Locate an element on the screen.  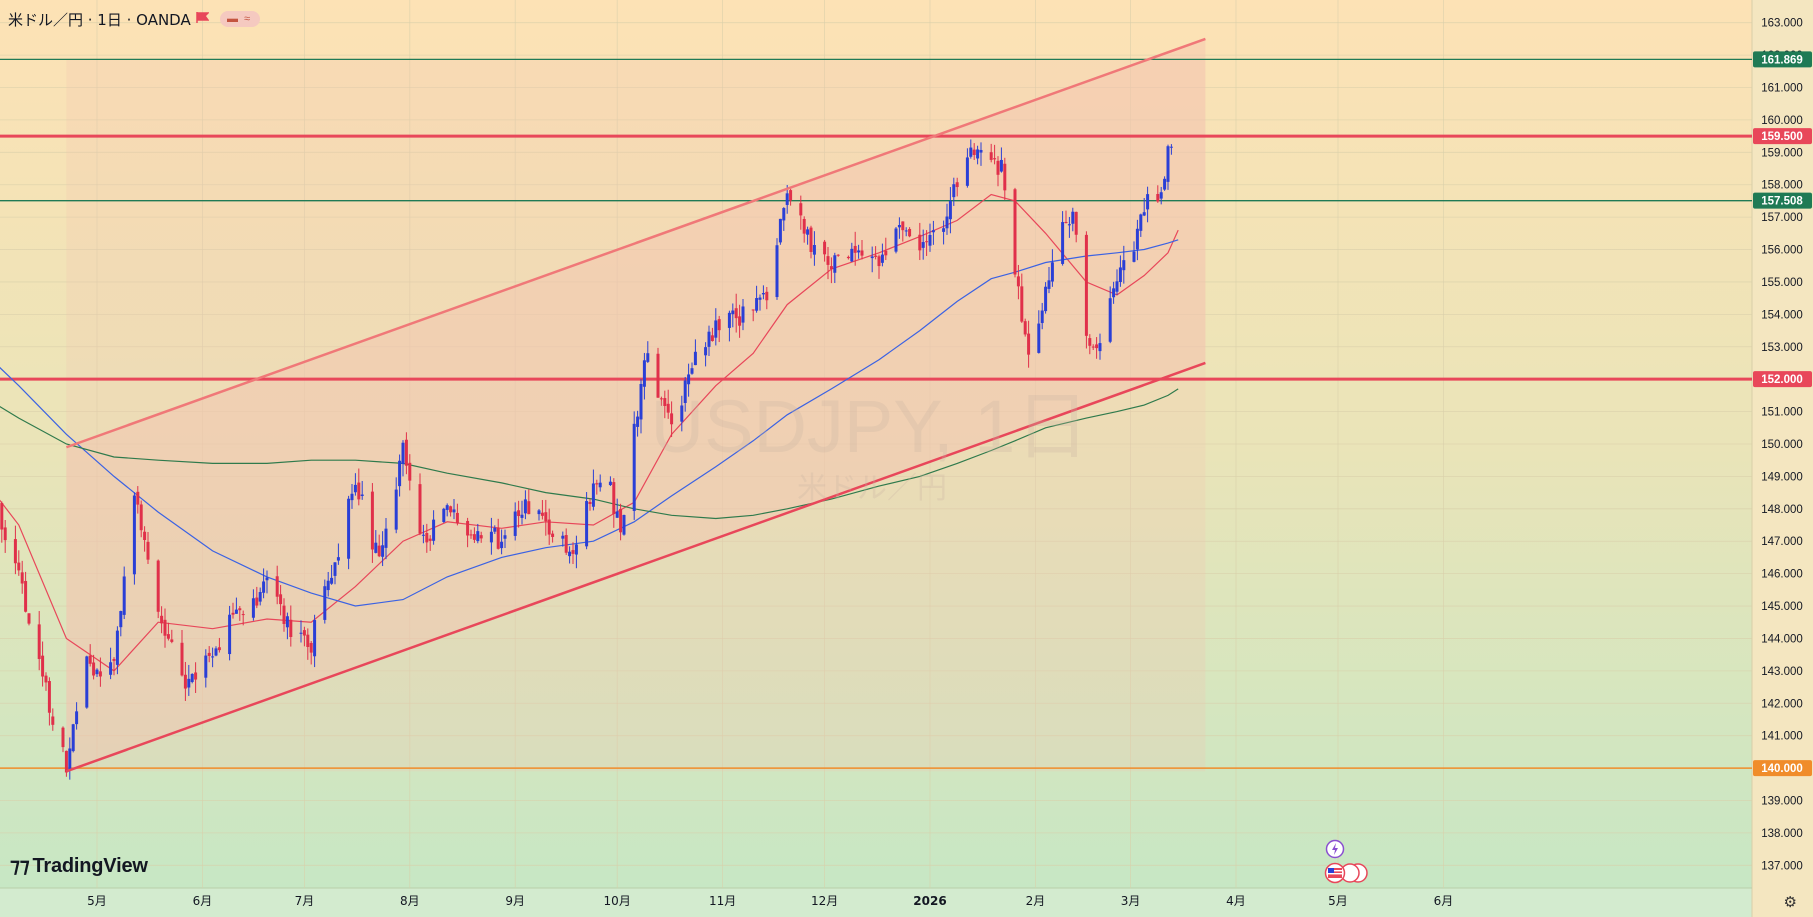
x-tick-label: 5月 is located at coordinates (1338, 901).